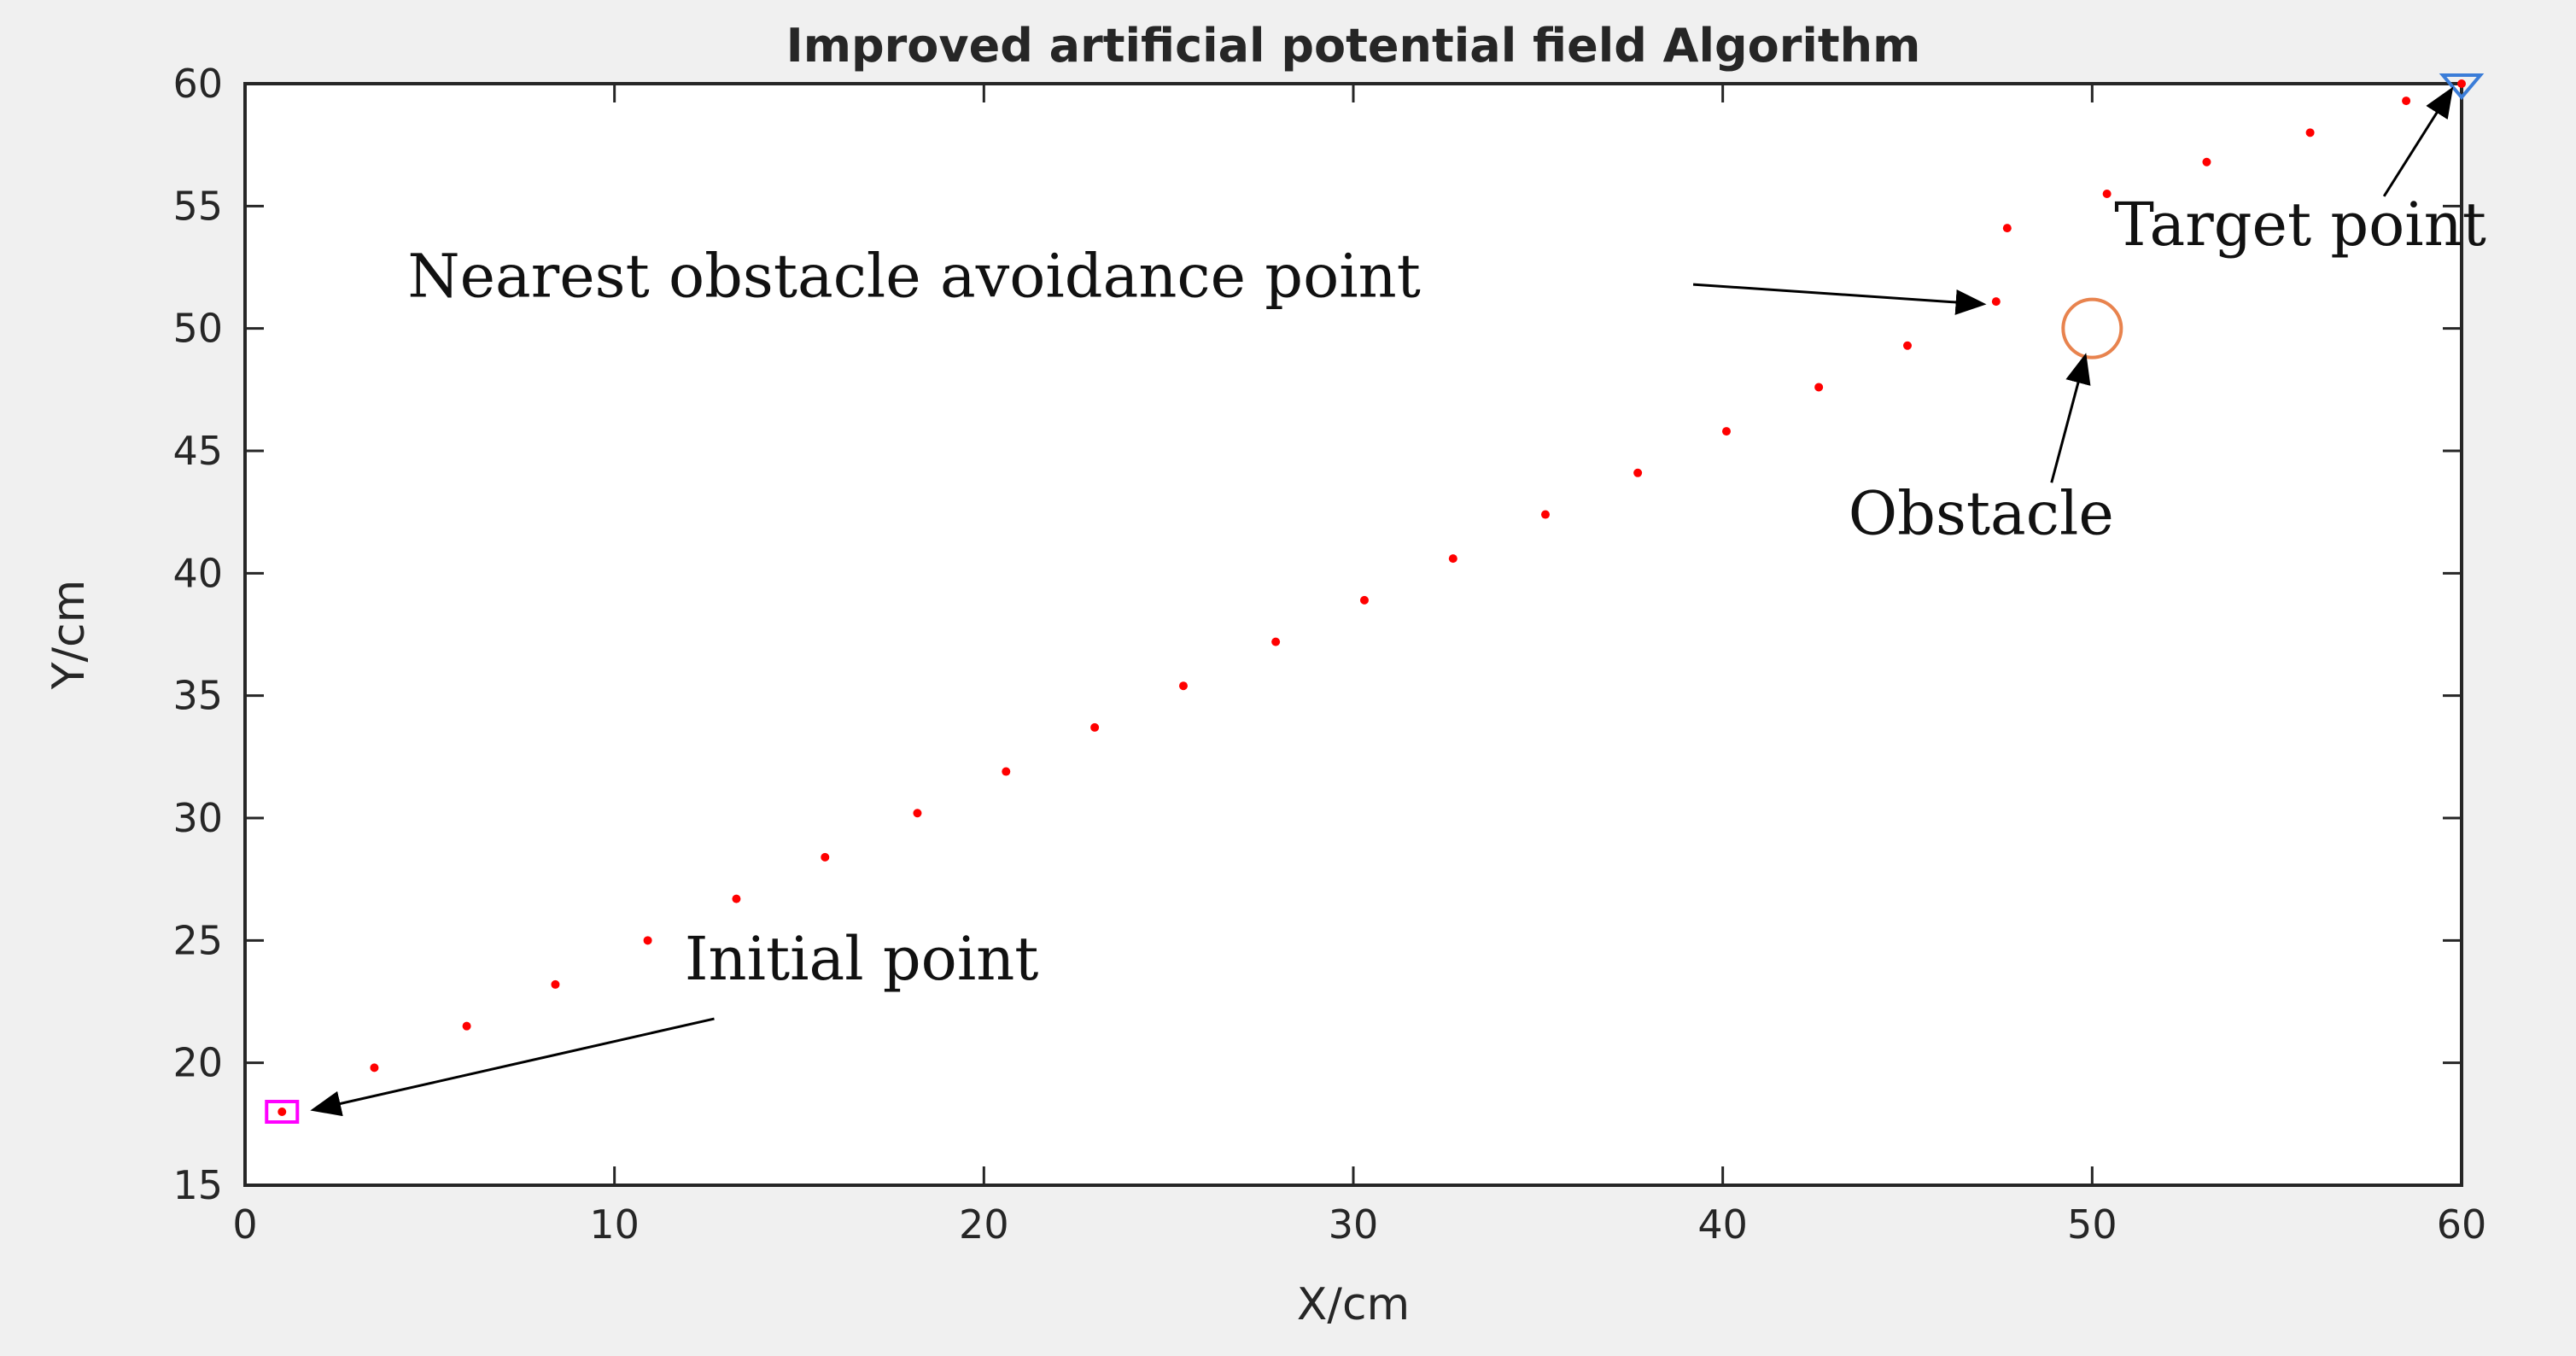 Image resolution: width=2576 pixels, height=1356 pixels. Describe the element at coordinates (197, 1185) in the screenshot. I see `y-tick-label: 15` at that location.